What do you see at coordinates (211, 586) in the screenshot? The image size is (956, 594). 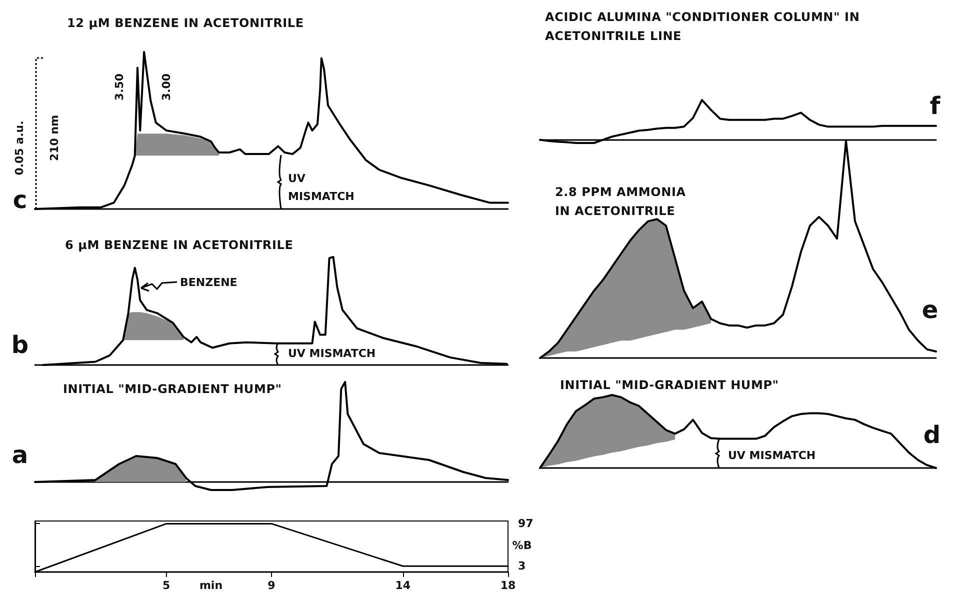 I see `x-axis-title: min` at bounding box center [211, 586].